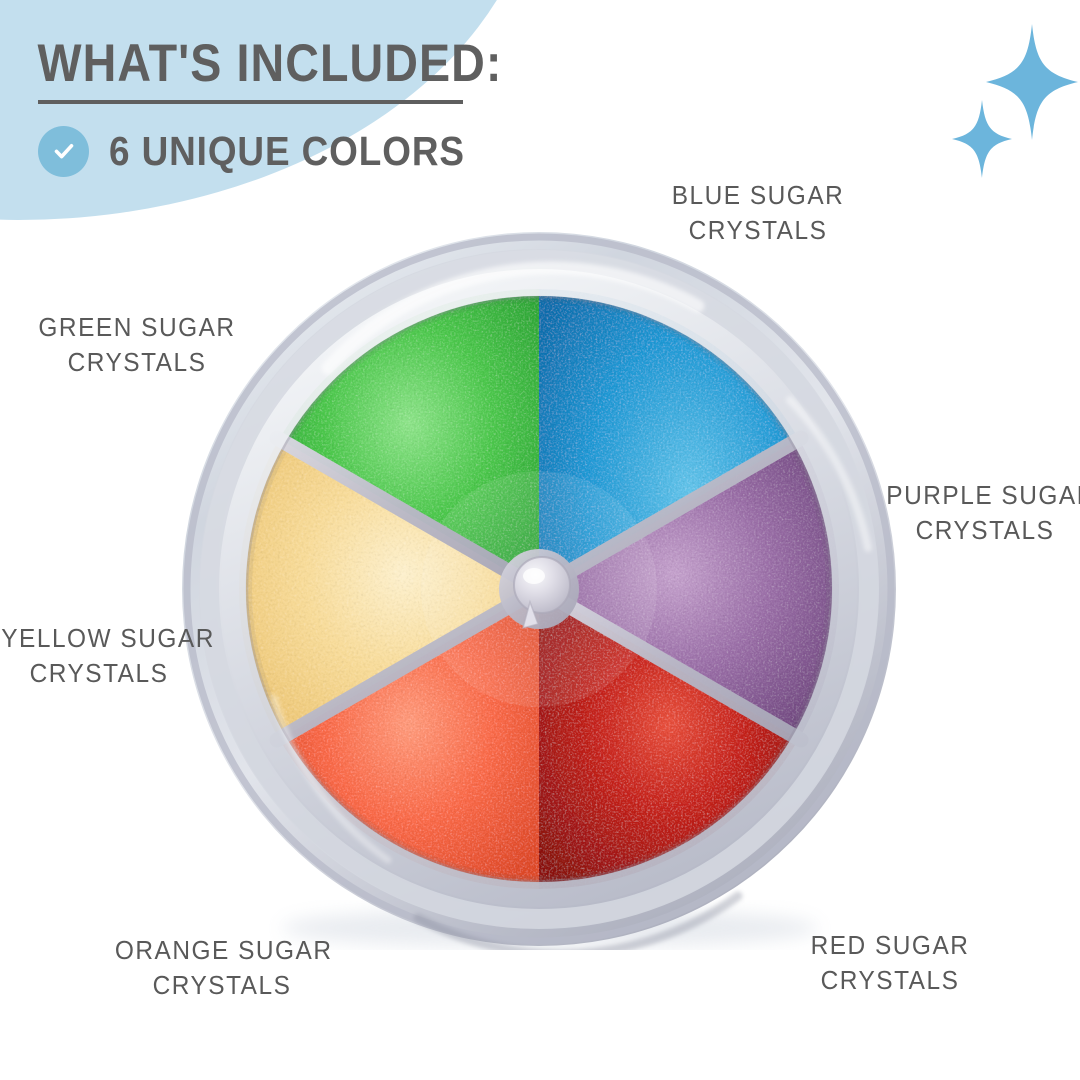 The width and height of the screenshot is (1080, 1080). I want to click on page-title: WHAT'S INCLUDED:, so click(270, 63).